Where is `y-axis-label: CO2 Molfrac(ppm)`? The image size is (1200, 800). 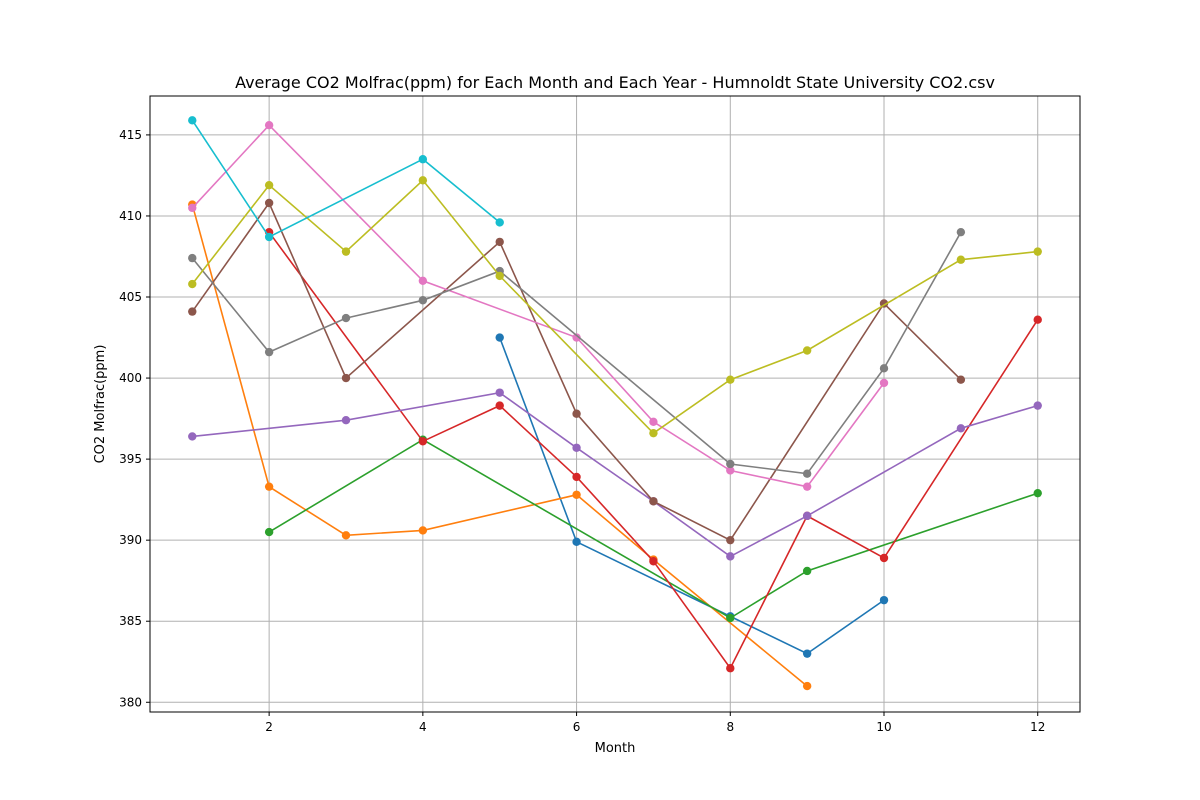
y-axis-label: CO2 Molfrac(ppm) is located at coordinates (100, 404).